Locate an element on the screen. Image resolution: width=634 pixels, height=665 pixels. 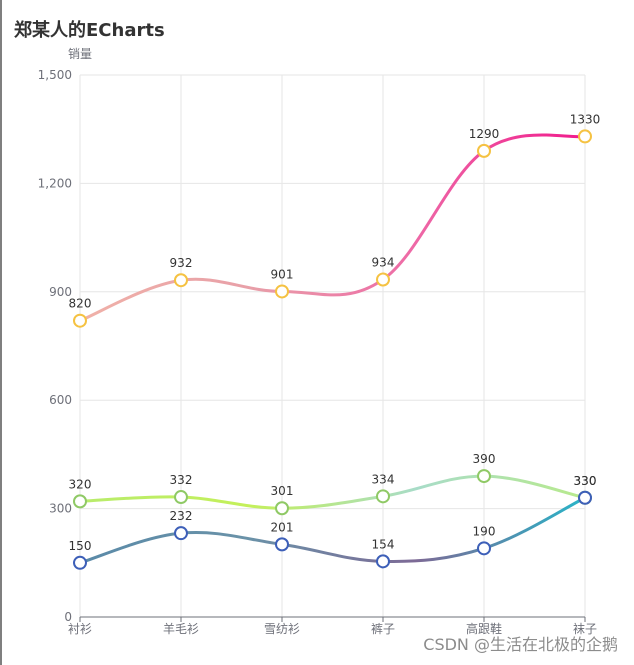
watermark: CSDN @生活在北极的企鹅 is located at coordinates (520, 644).